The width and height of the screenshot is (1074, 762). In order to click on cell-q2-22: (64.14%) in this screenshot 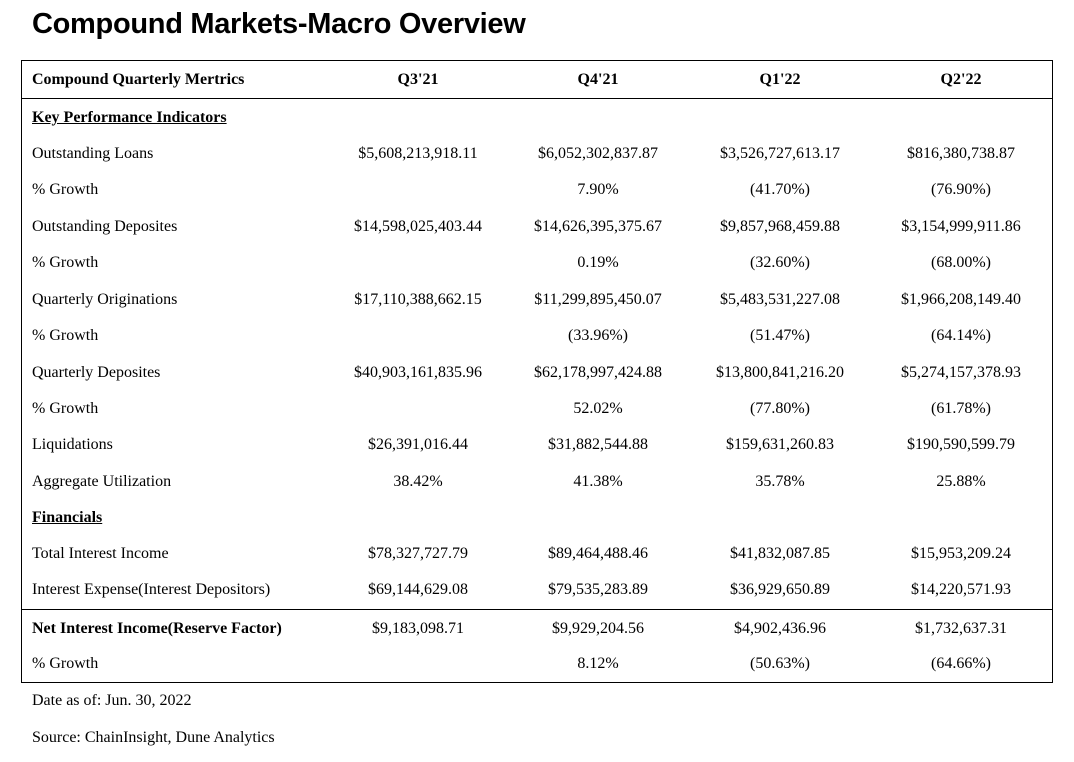, I will do `click(961, 335)`.